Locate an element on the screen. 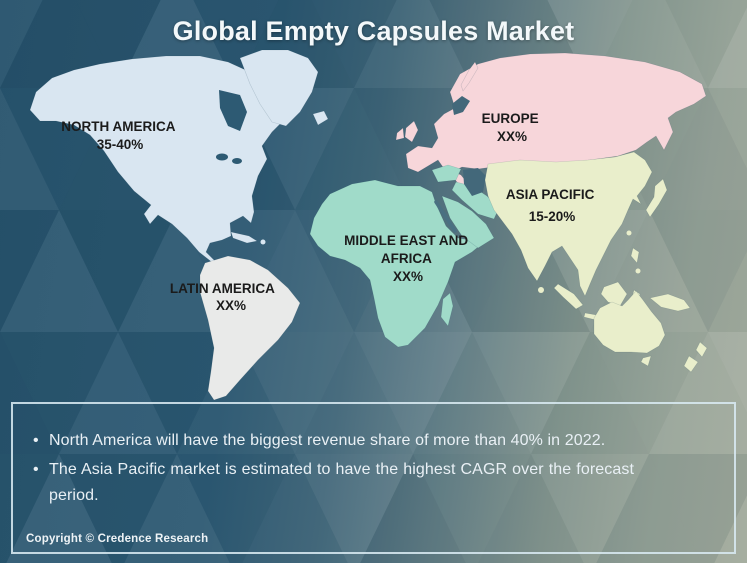 Image resolution: width=747 pixels, height=563 pixels. new-zealand-north is located at coordinates (701, 349).